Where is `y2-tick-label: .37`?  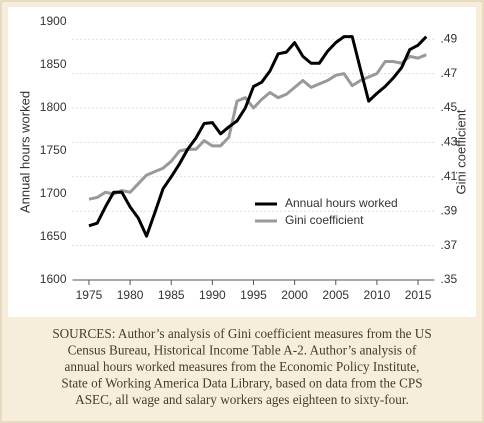
y2-tick-label: .37 is located at coordinates (449, 245).